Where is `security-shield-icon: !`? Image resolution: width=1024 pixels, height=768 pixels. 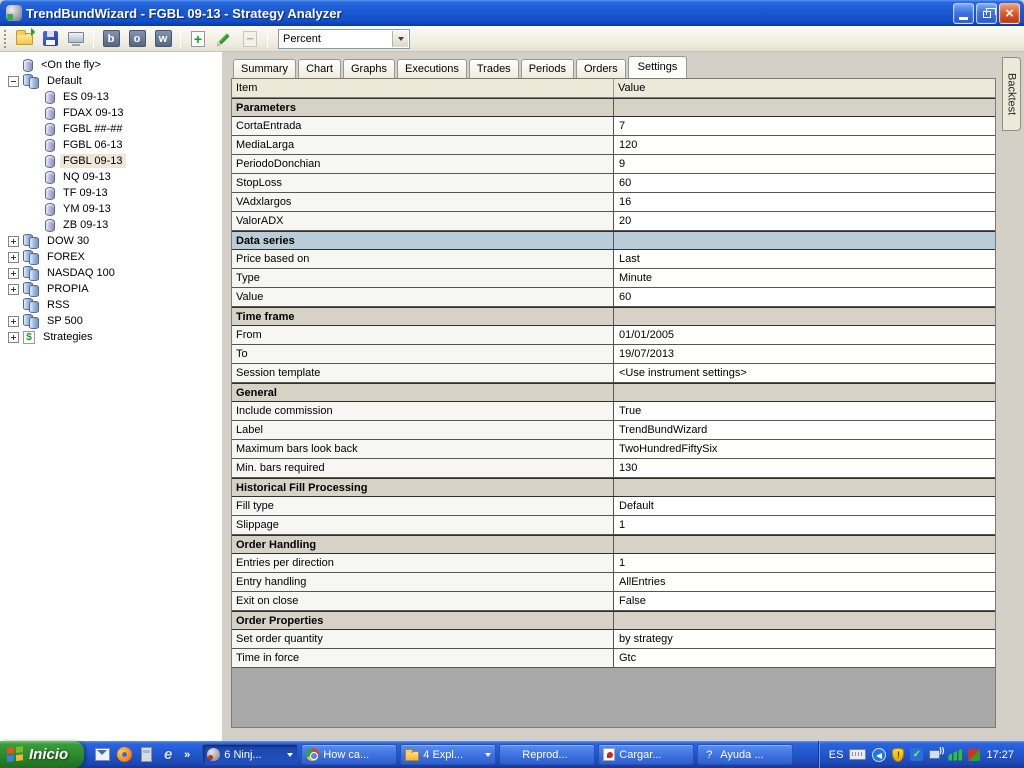
security-shield-icon: ! is located at coordinates (898, 754).